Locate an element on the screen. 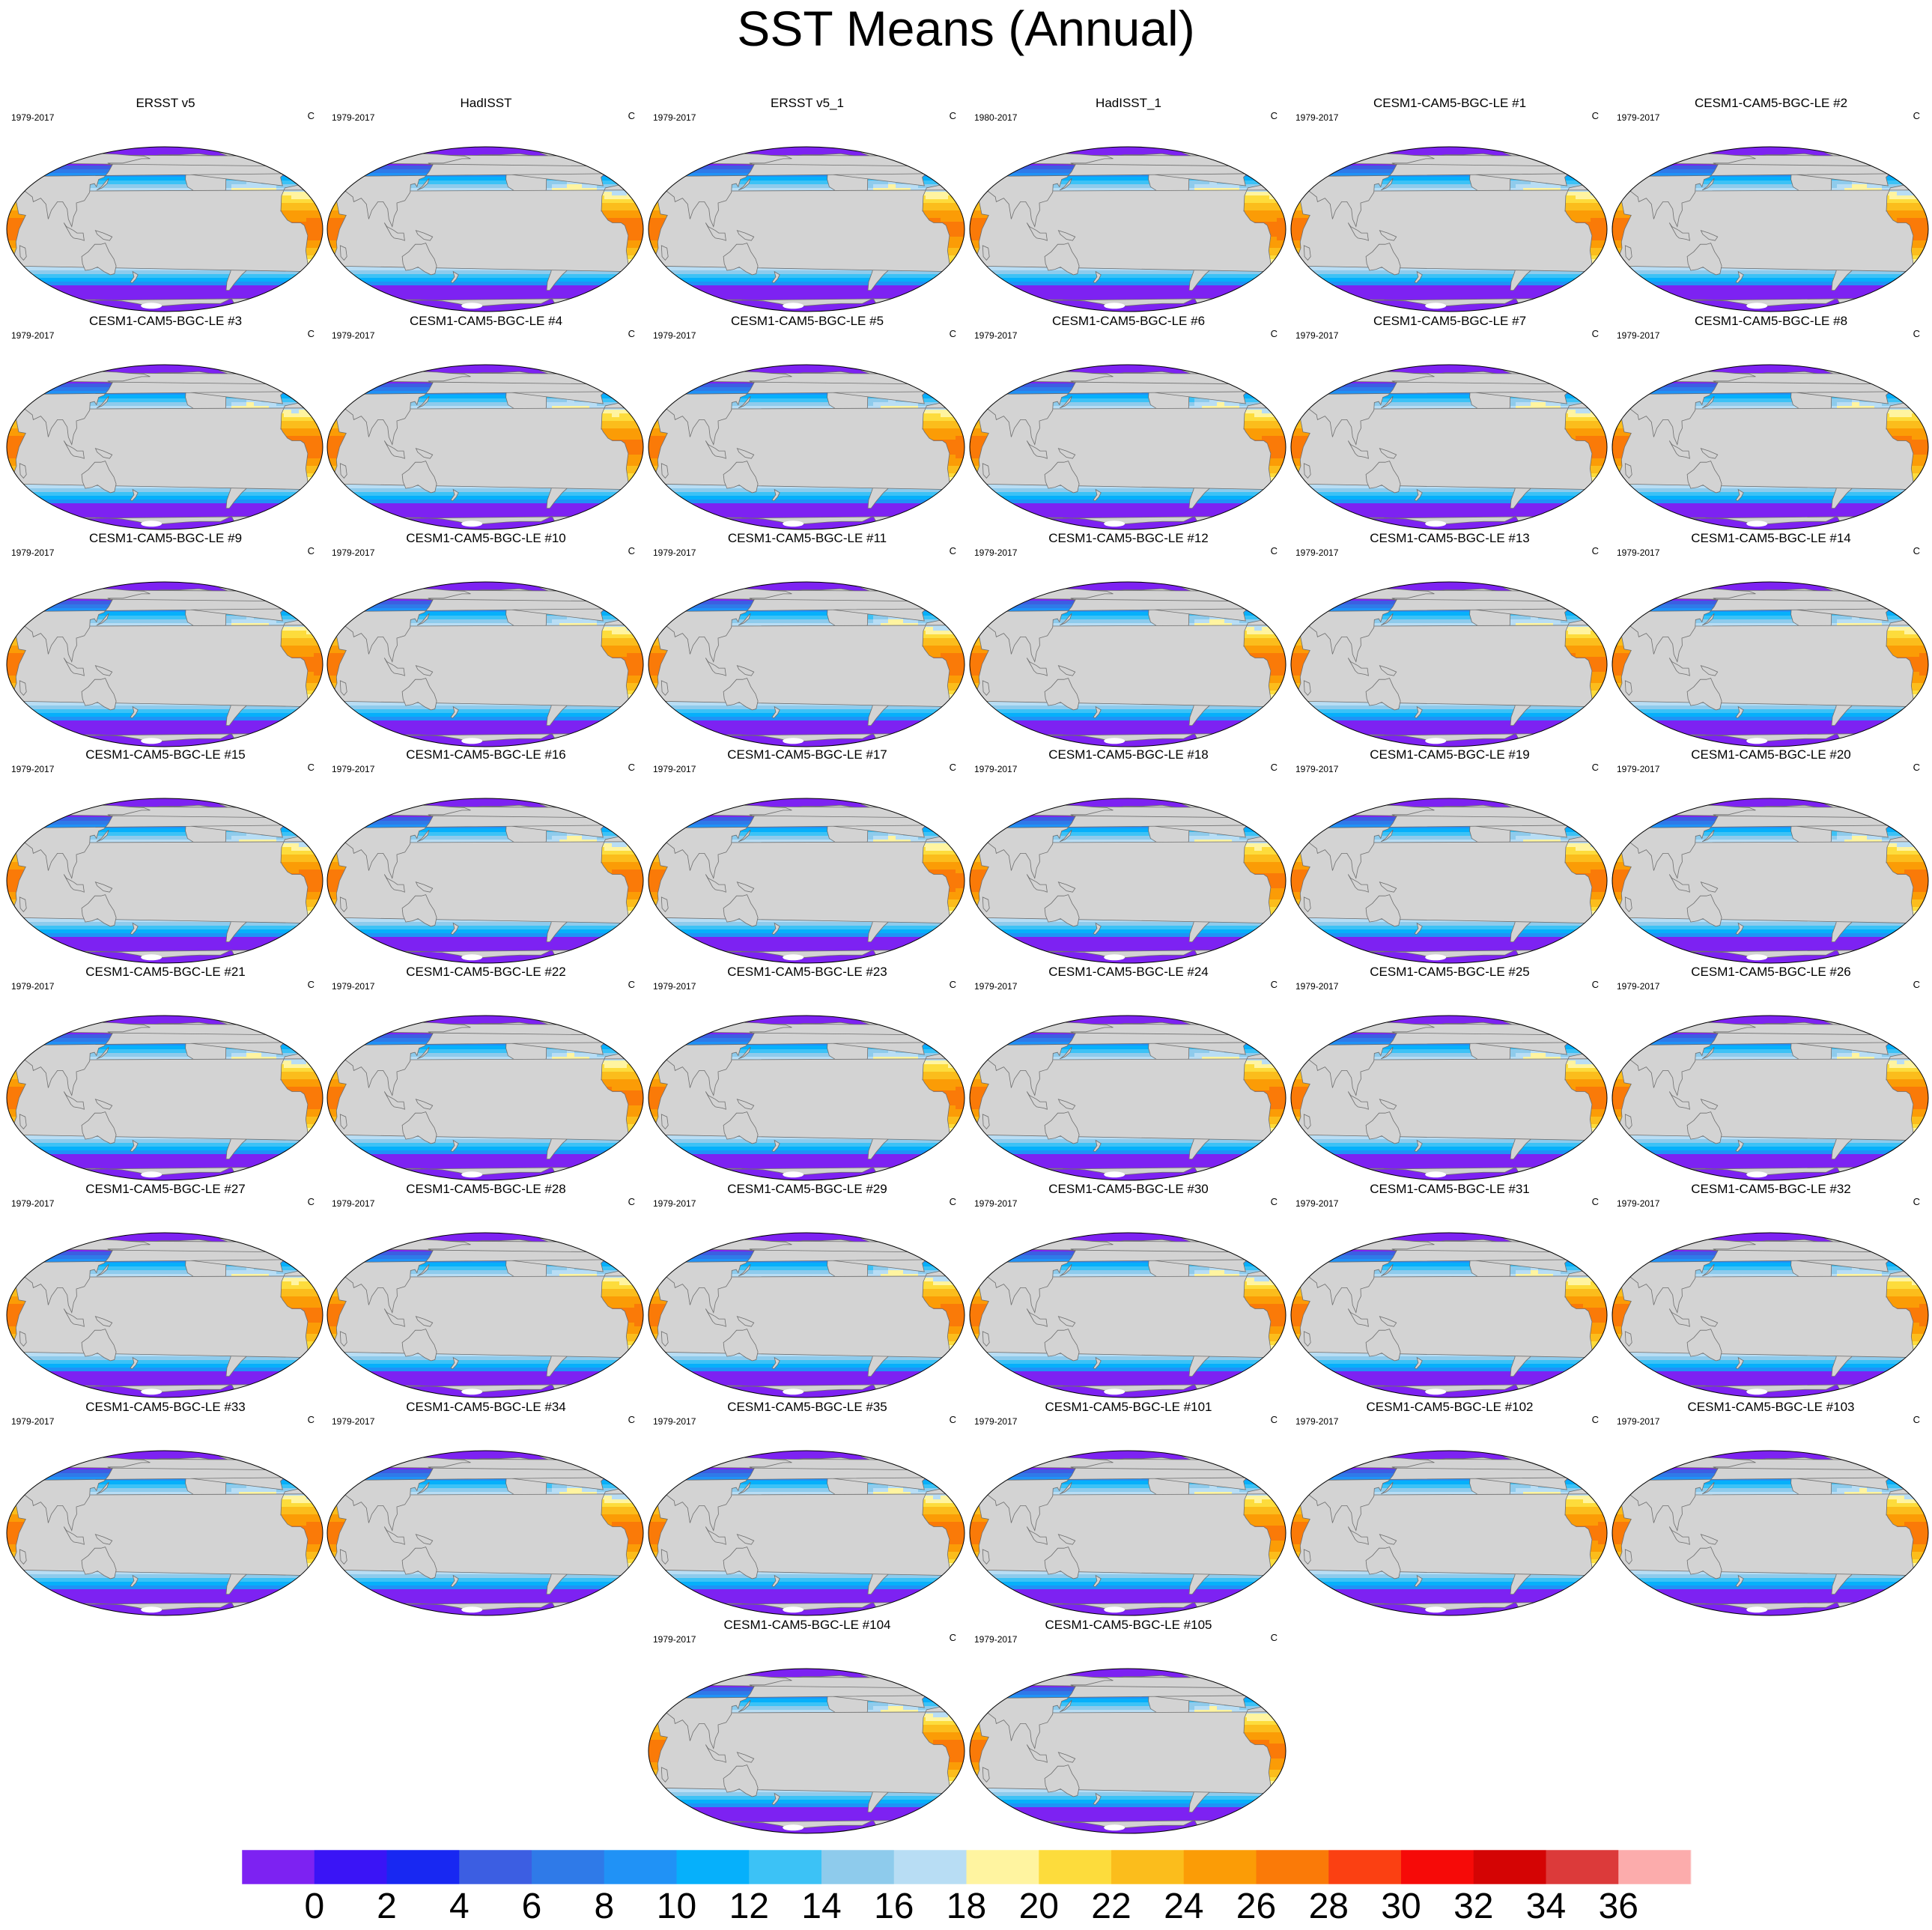 This screenshot has height=1930, width=1932. map-panel: CESM1-CAM5-BGC-LE #23 1979-2017 C is located at coordinates (807, 1073).